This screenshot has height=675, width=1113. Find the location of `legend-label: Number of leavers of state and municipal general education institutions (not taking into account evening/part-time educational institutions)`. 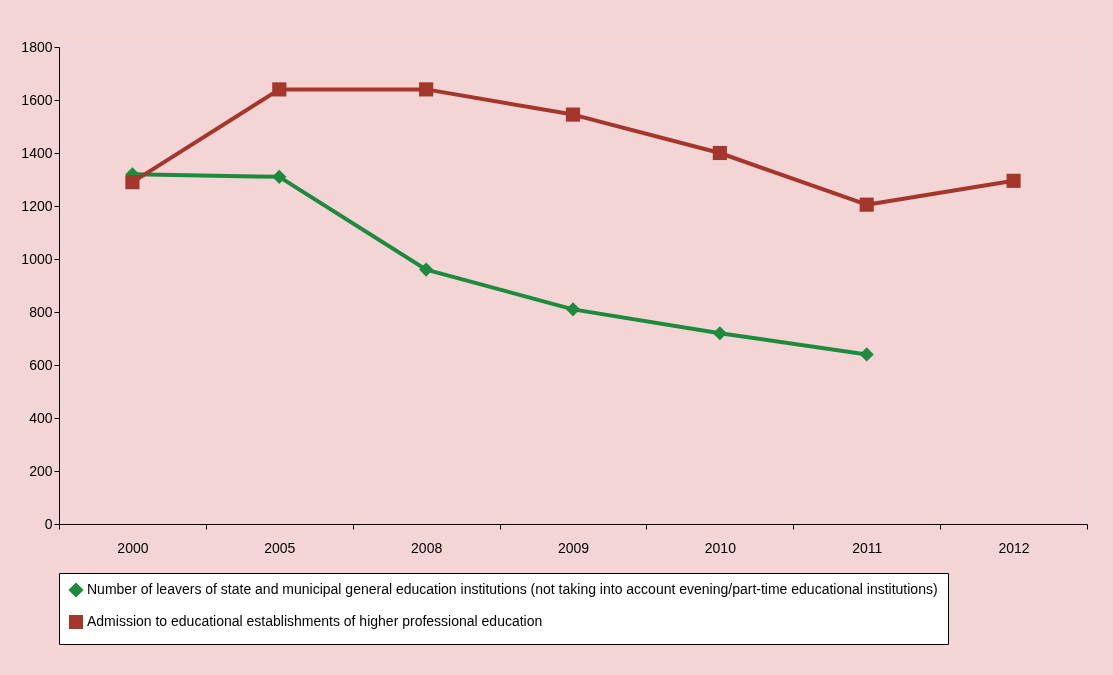

legend-label: Number of leavers of state and municipal general education institutions (not taking into account evening/part-time educational institutions) is located at coordinates (512, 589).